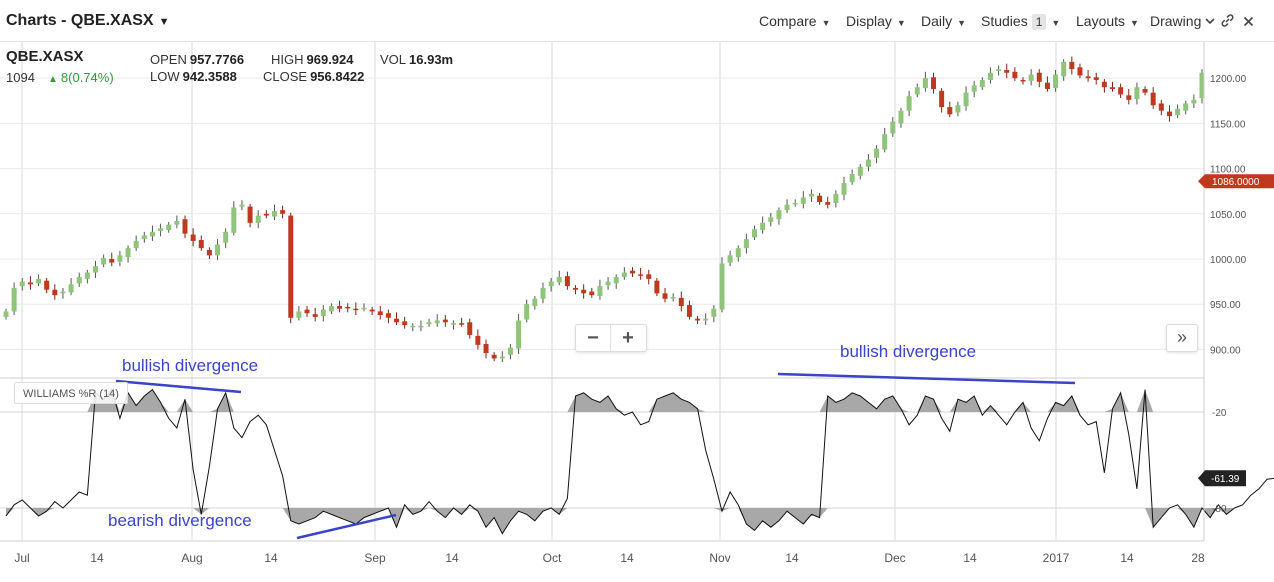  What do you see at coordinates (1222, 478) in the screenshot?
I see `williams-r-value-tag` at bounding box center [1222, 478].